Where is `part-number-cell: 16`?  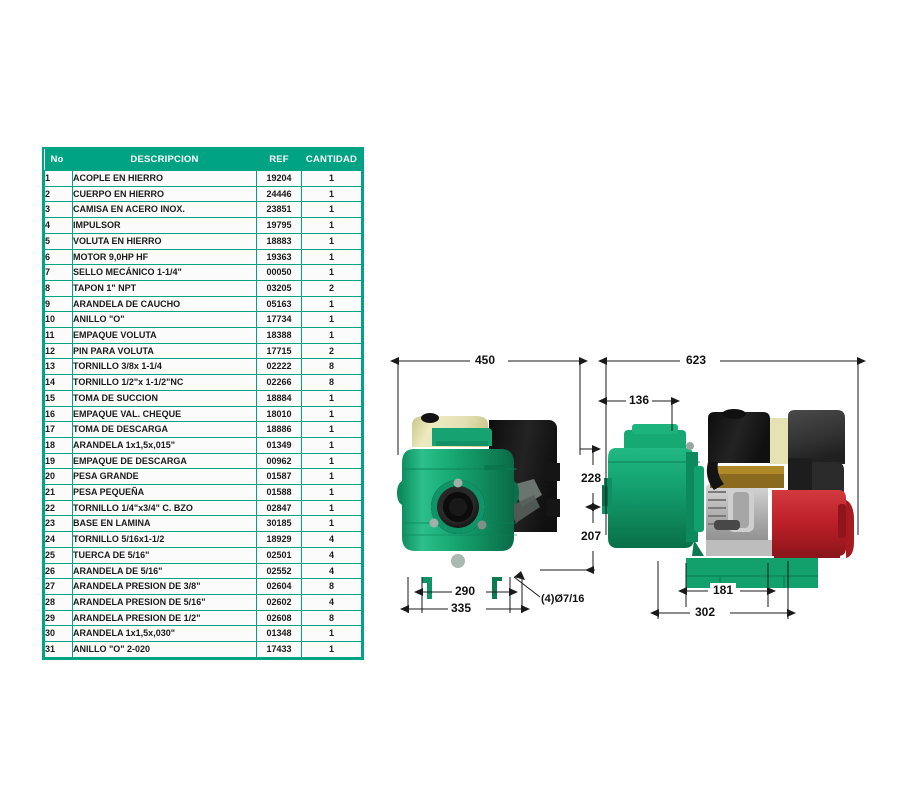 part-number-cell: 16 is located at coordinates (58, 414).